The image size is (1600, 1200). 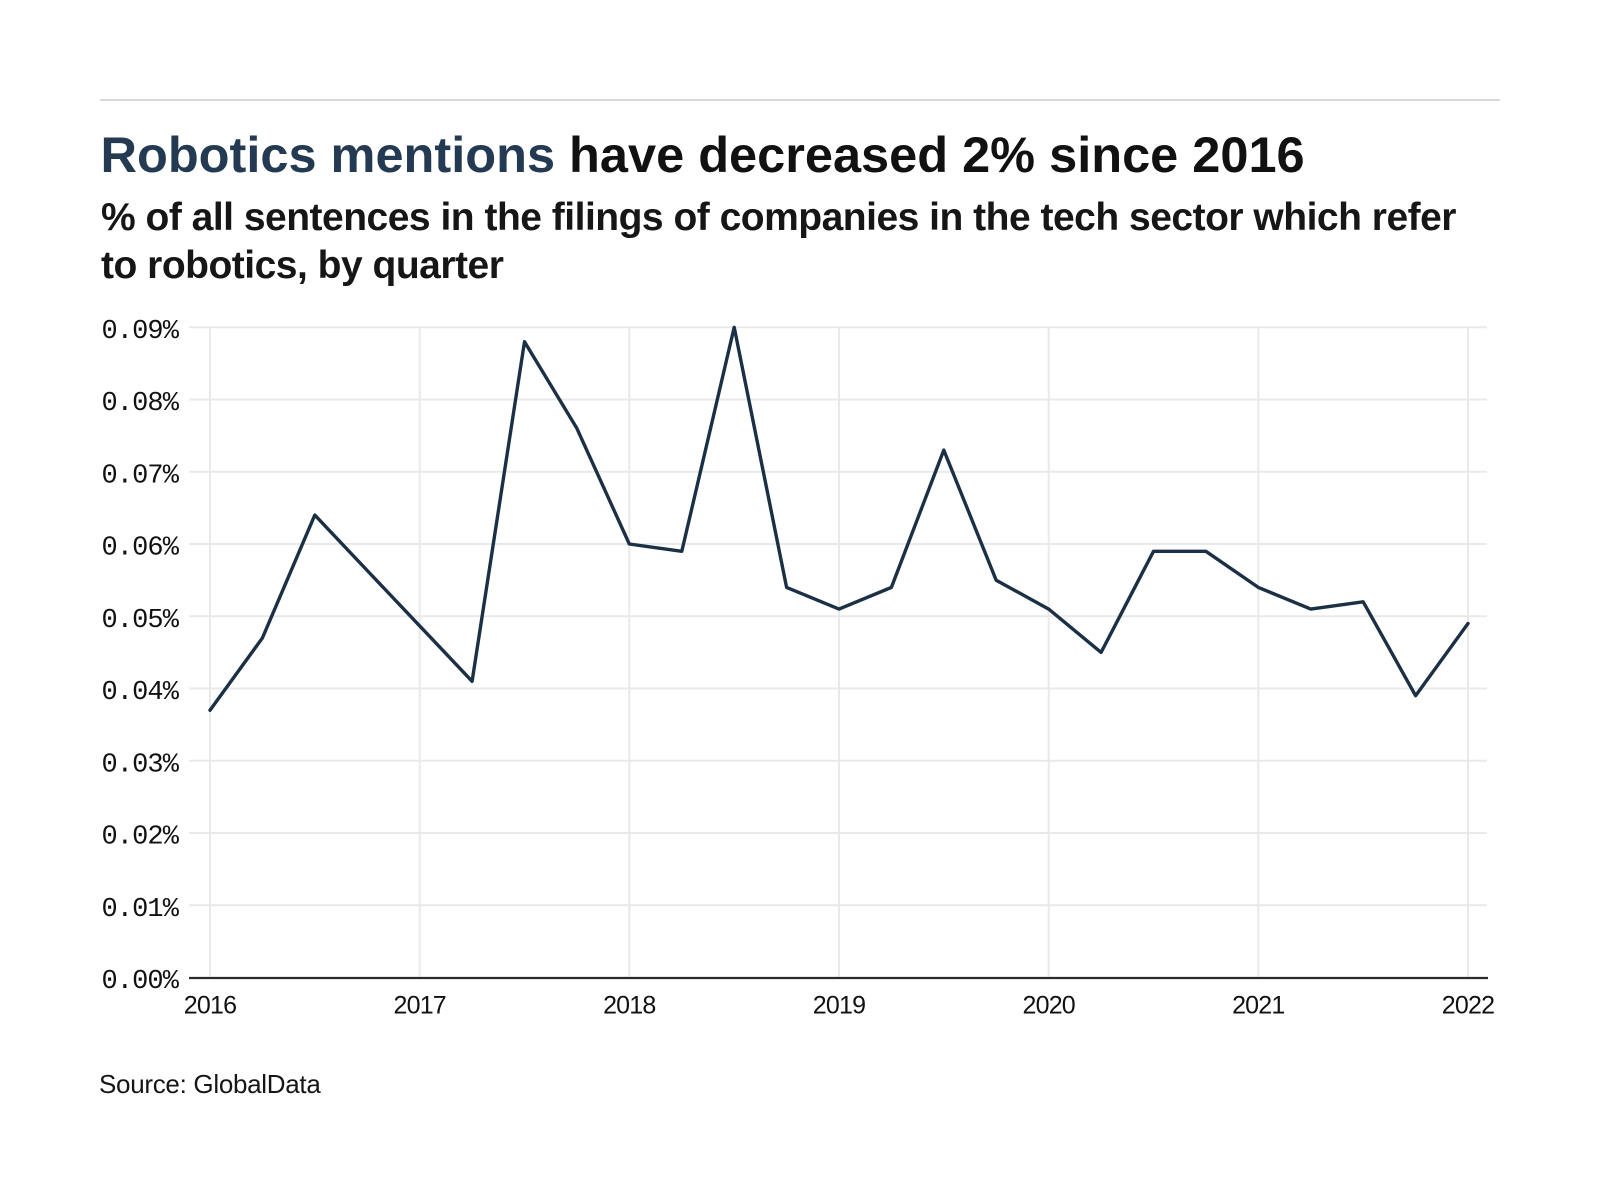 What do you see at coordinates (839, 1006) in the screenshot?
I see `svg-text: 2019` at bounding box center [839, 1006].